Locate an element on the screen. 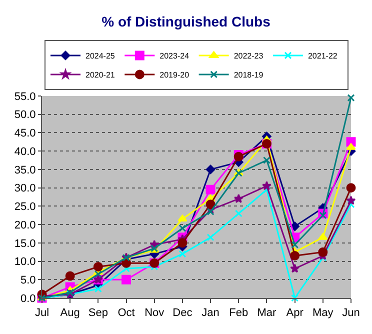 This screenshot has width=372, height=334. y-tick-label: 55.0 is located at coordinates (25, 96).